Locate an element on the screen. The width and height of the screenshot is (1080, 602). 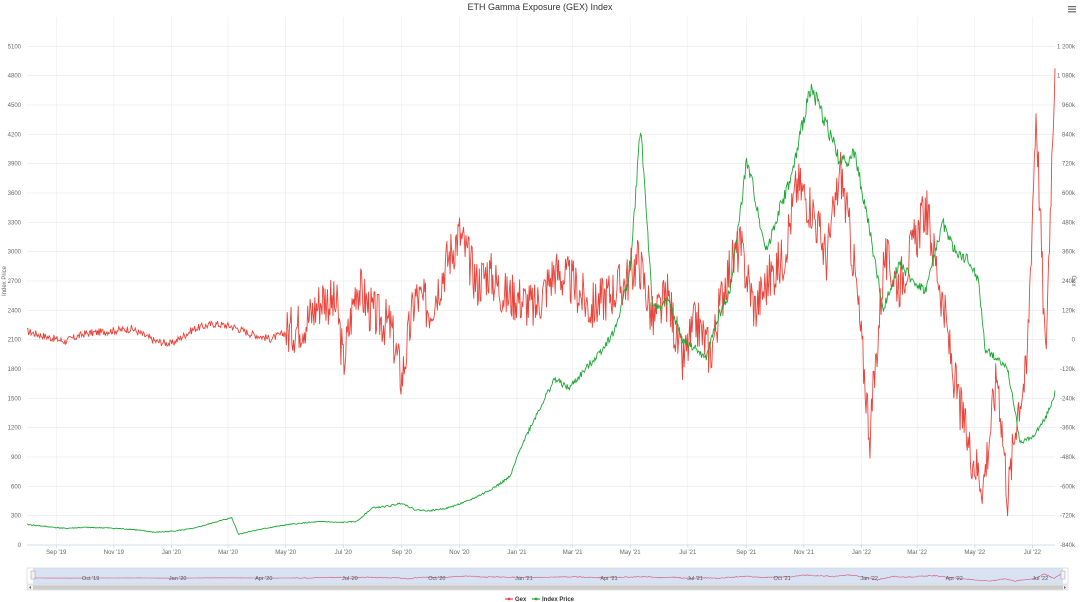
x-tick-label: Jul '20 is located at coordinates (344, 553).